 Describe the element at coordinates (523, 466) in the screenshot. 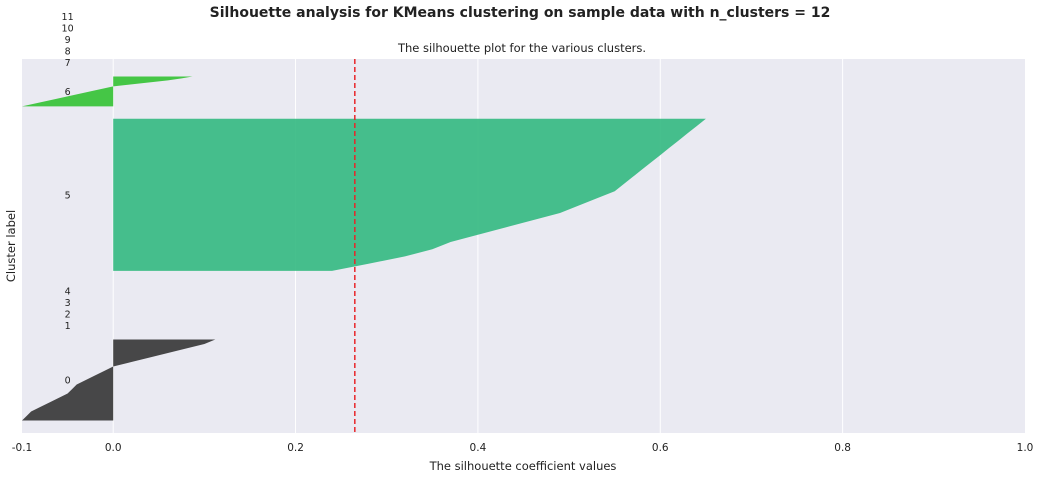

I see `x-axis-label: The silhouette coefficient values` at that location.